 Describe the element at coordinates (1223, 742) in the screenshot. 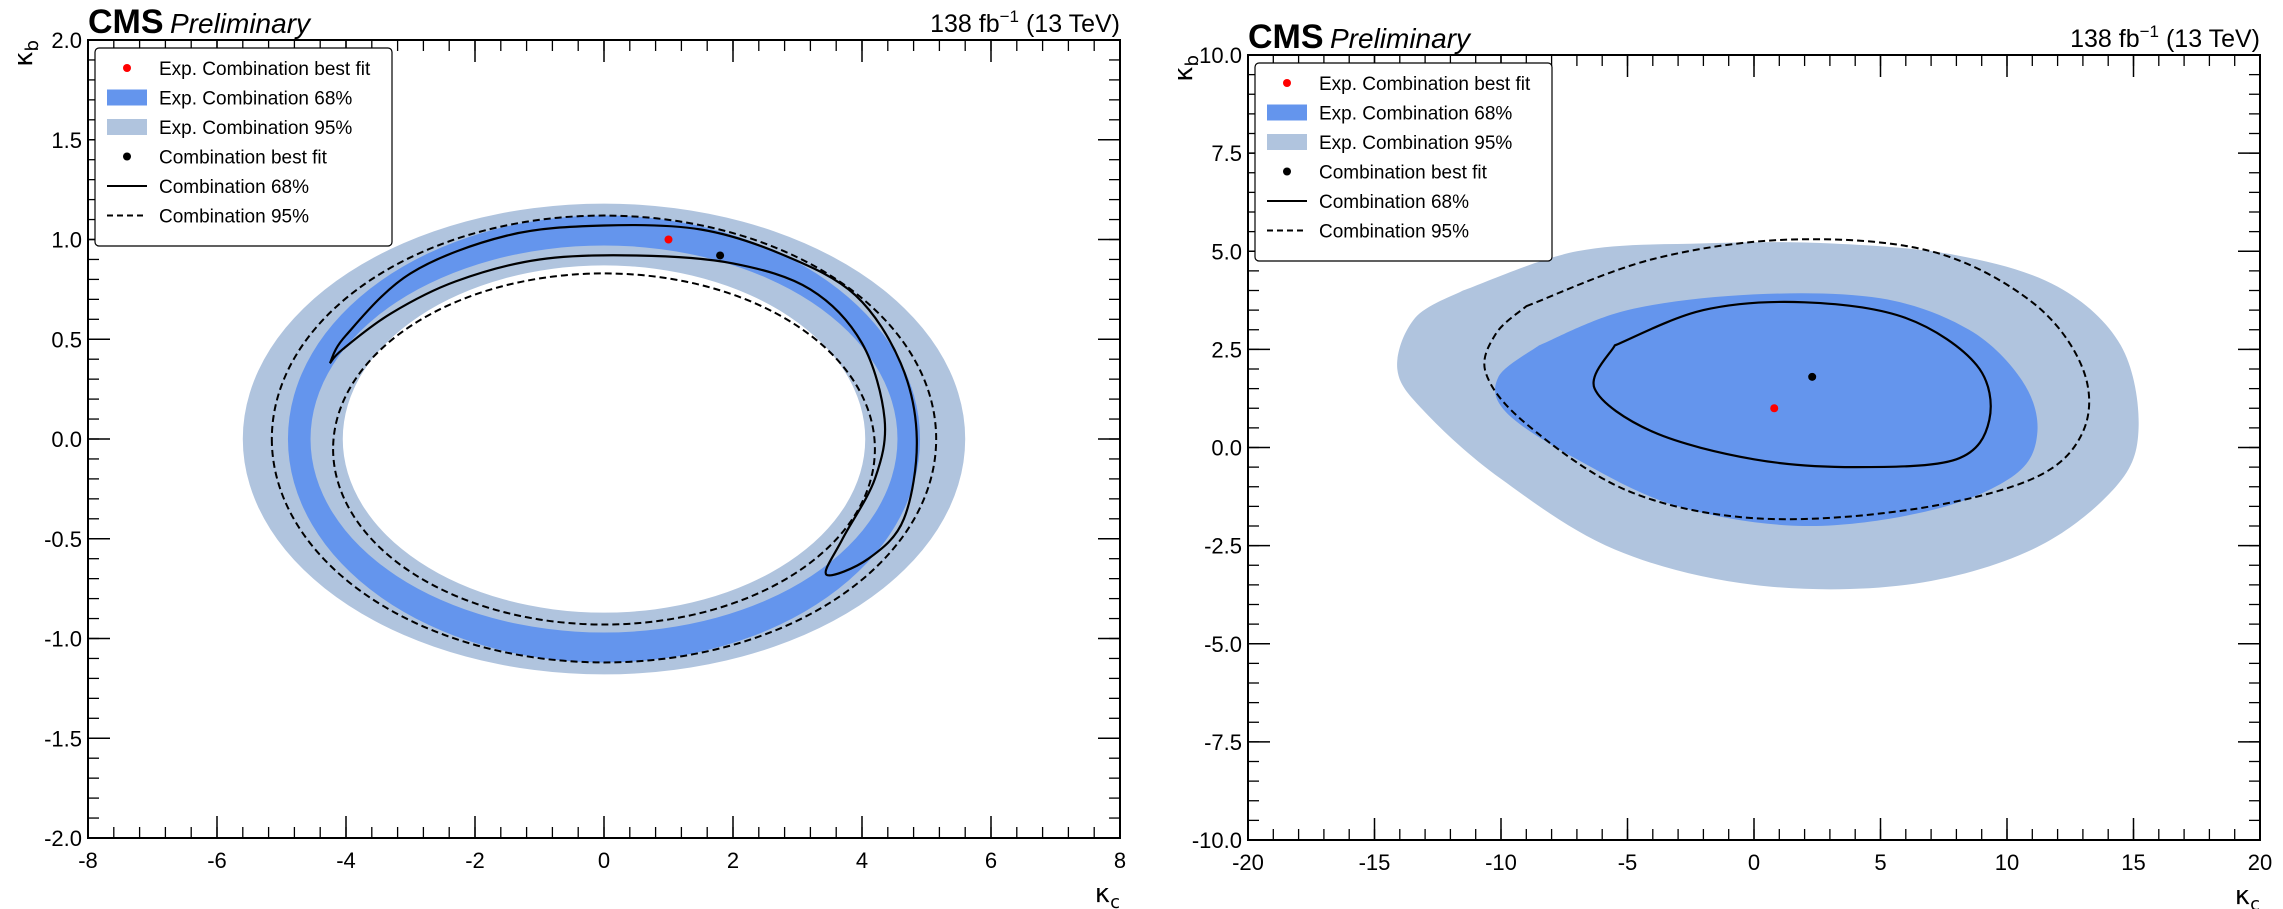

I see `y-tick-label: -7.5` at that location.